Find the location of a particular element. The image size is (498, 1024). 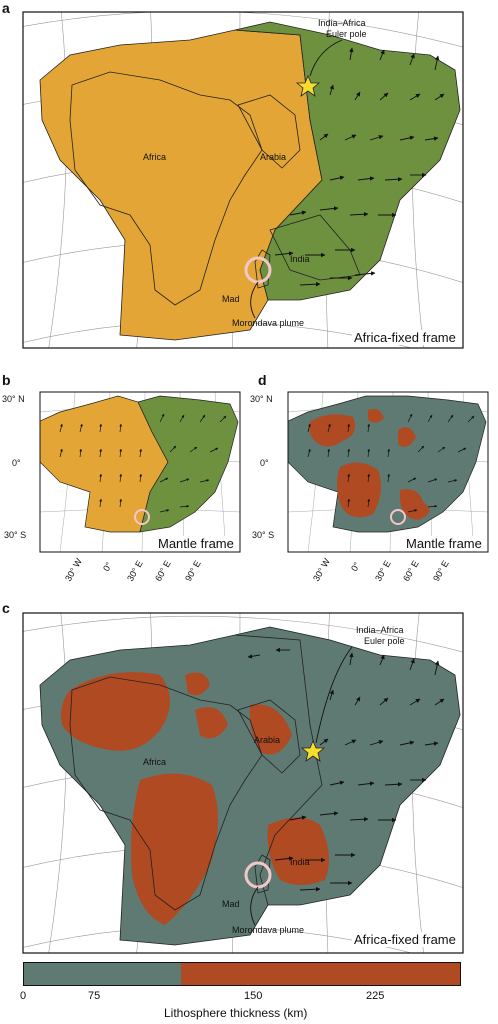

panel-c-letter: c is located at coordinates (6, 608).